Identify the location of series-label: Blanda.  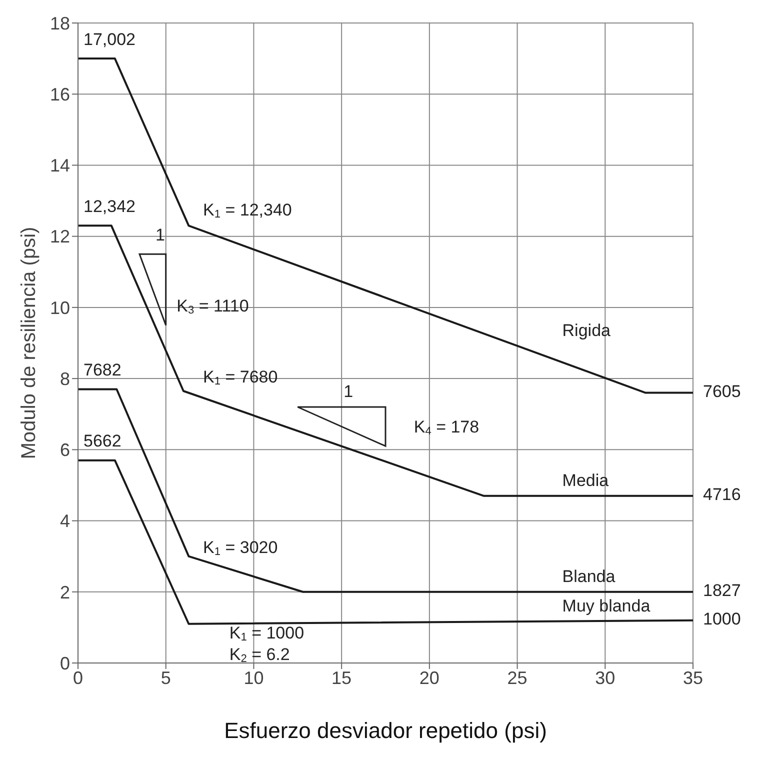
(589, 576).